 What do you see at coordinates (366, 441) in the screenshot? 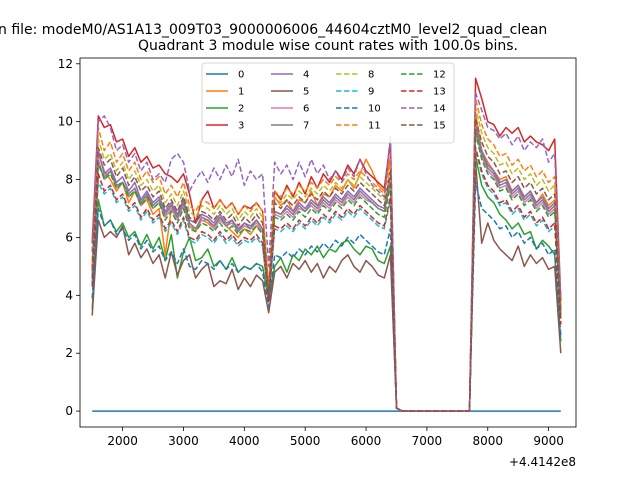
I see `x-tick-label: 6000` at bounding box center [366, 441].